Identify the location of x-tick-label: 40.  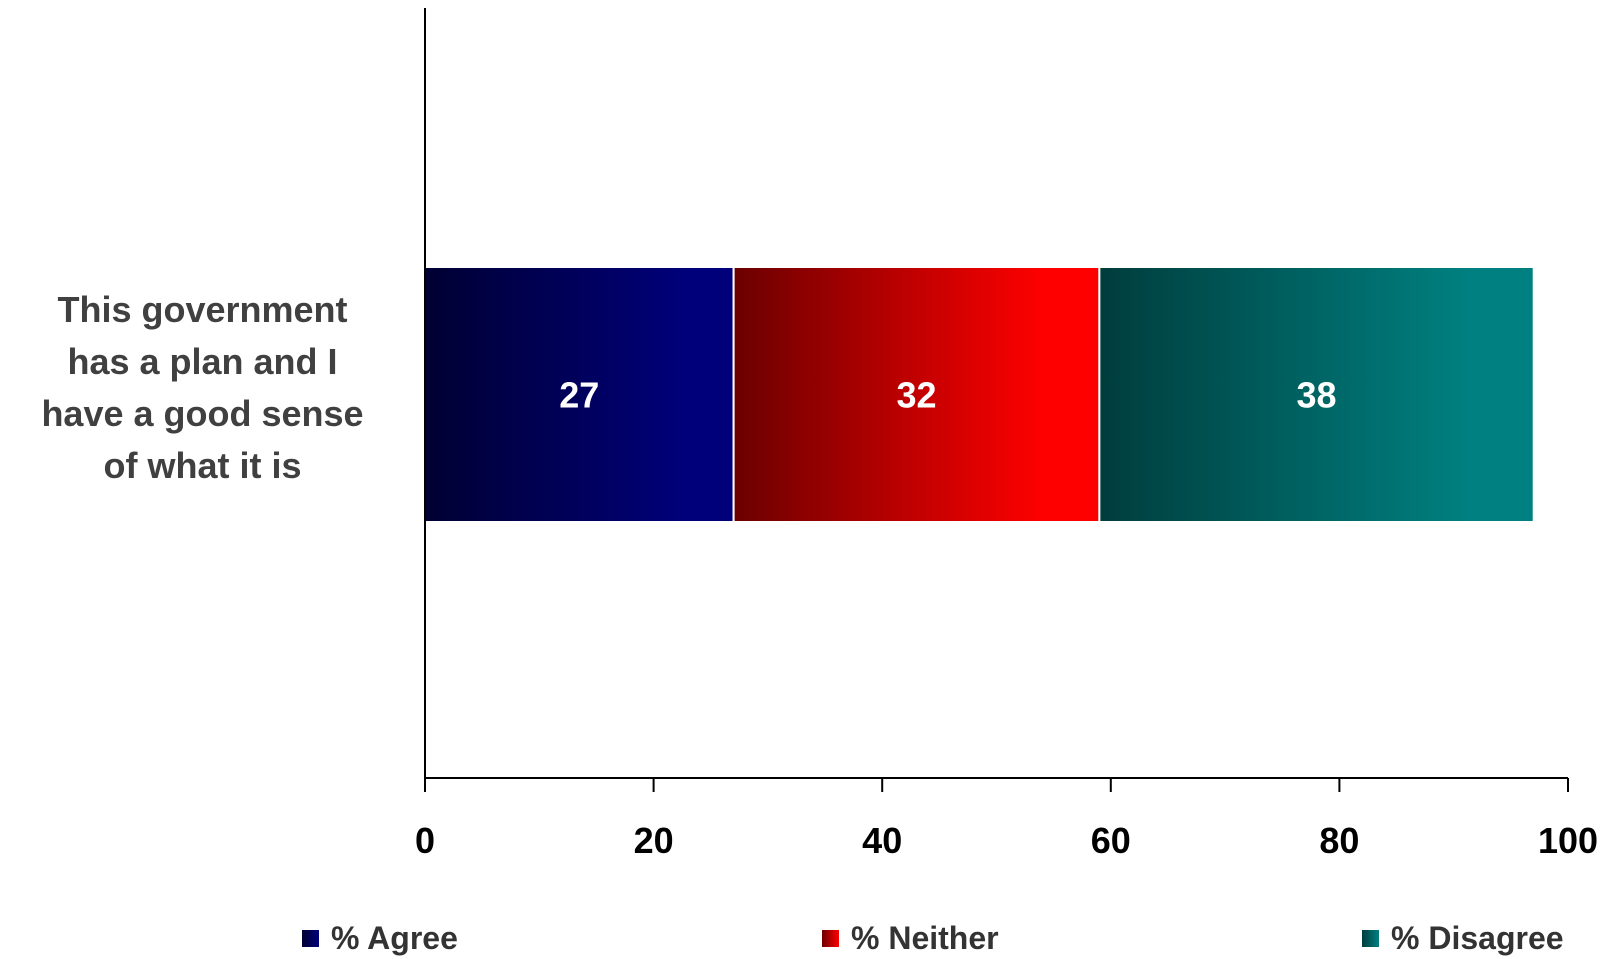
(882, 840).